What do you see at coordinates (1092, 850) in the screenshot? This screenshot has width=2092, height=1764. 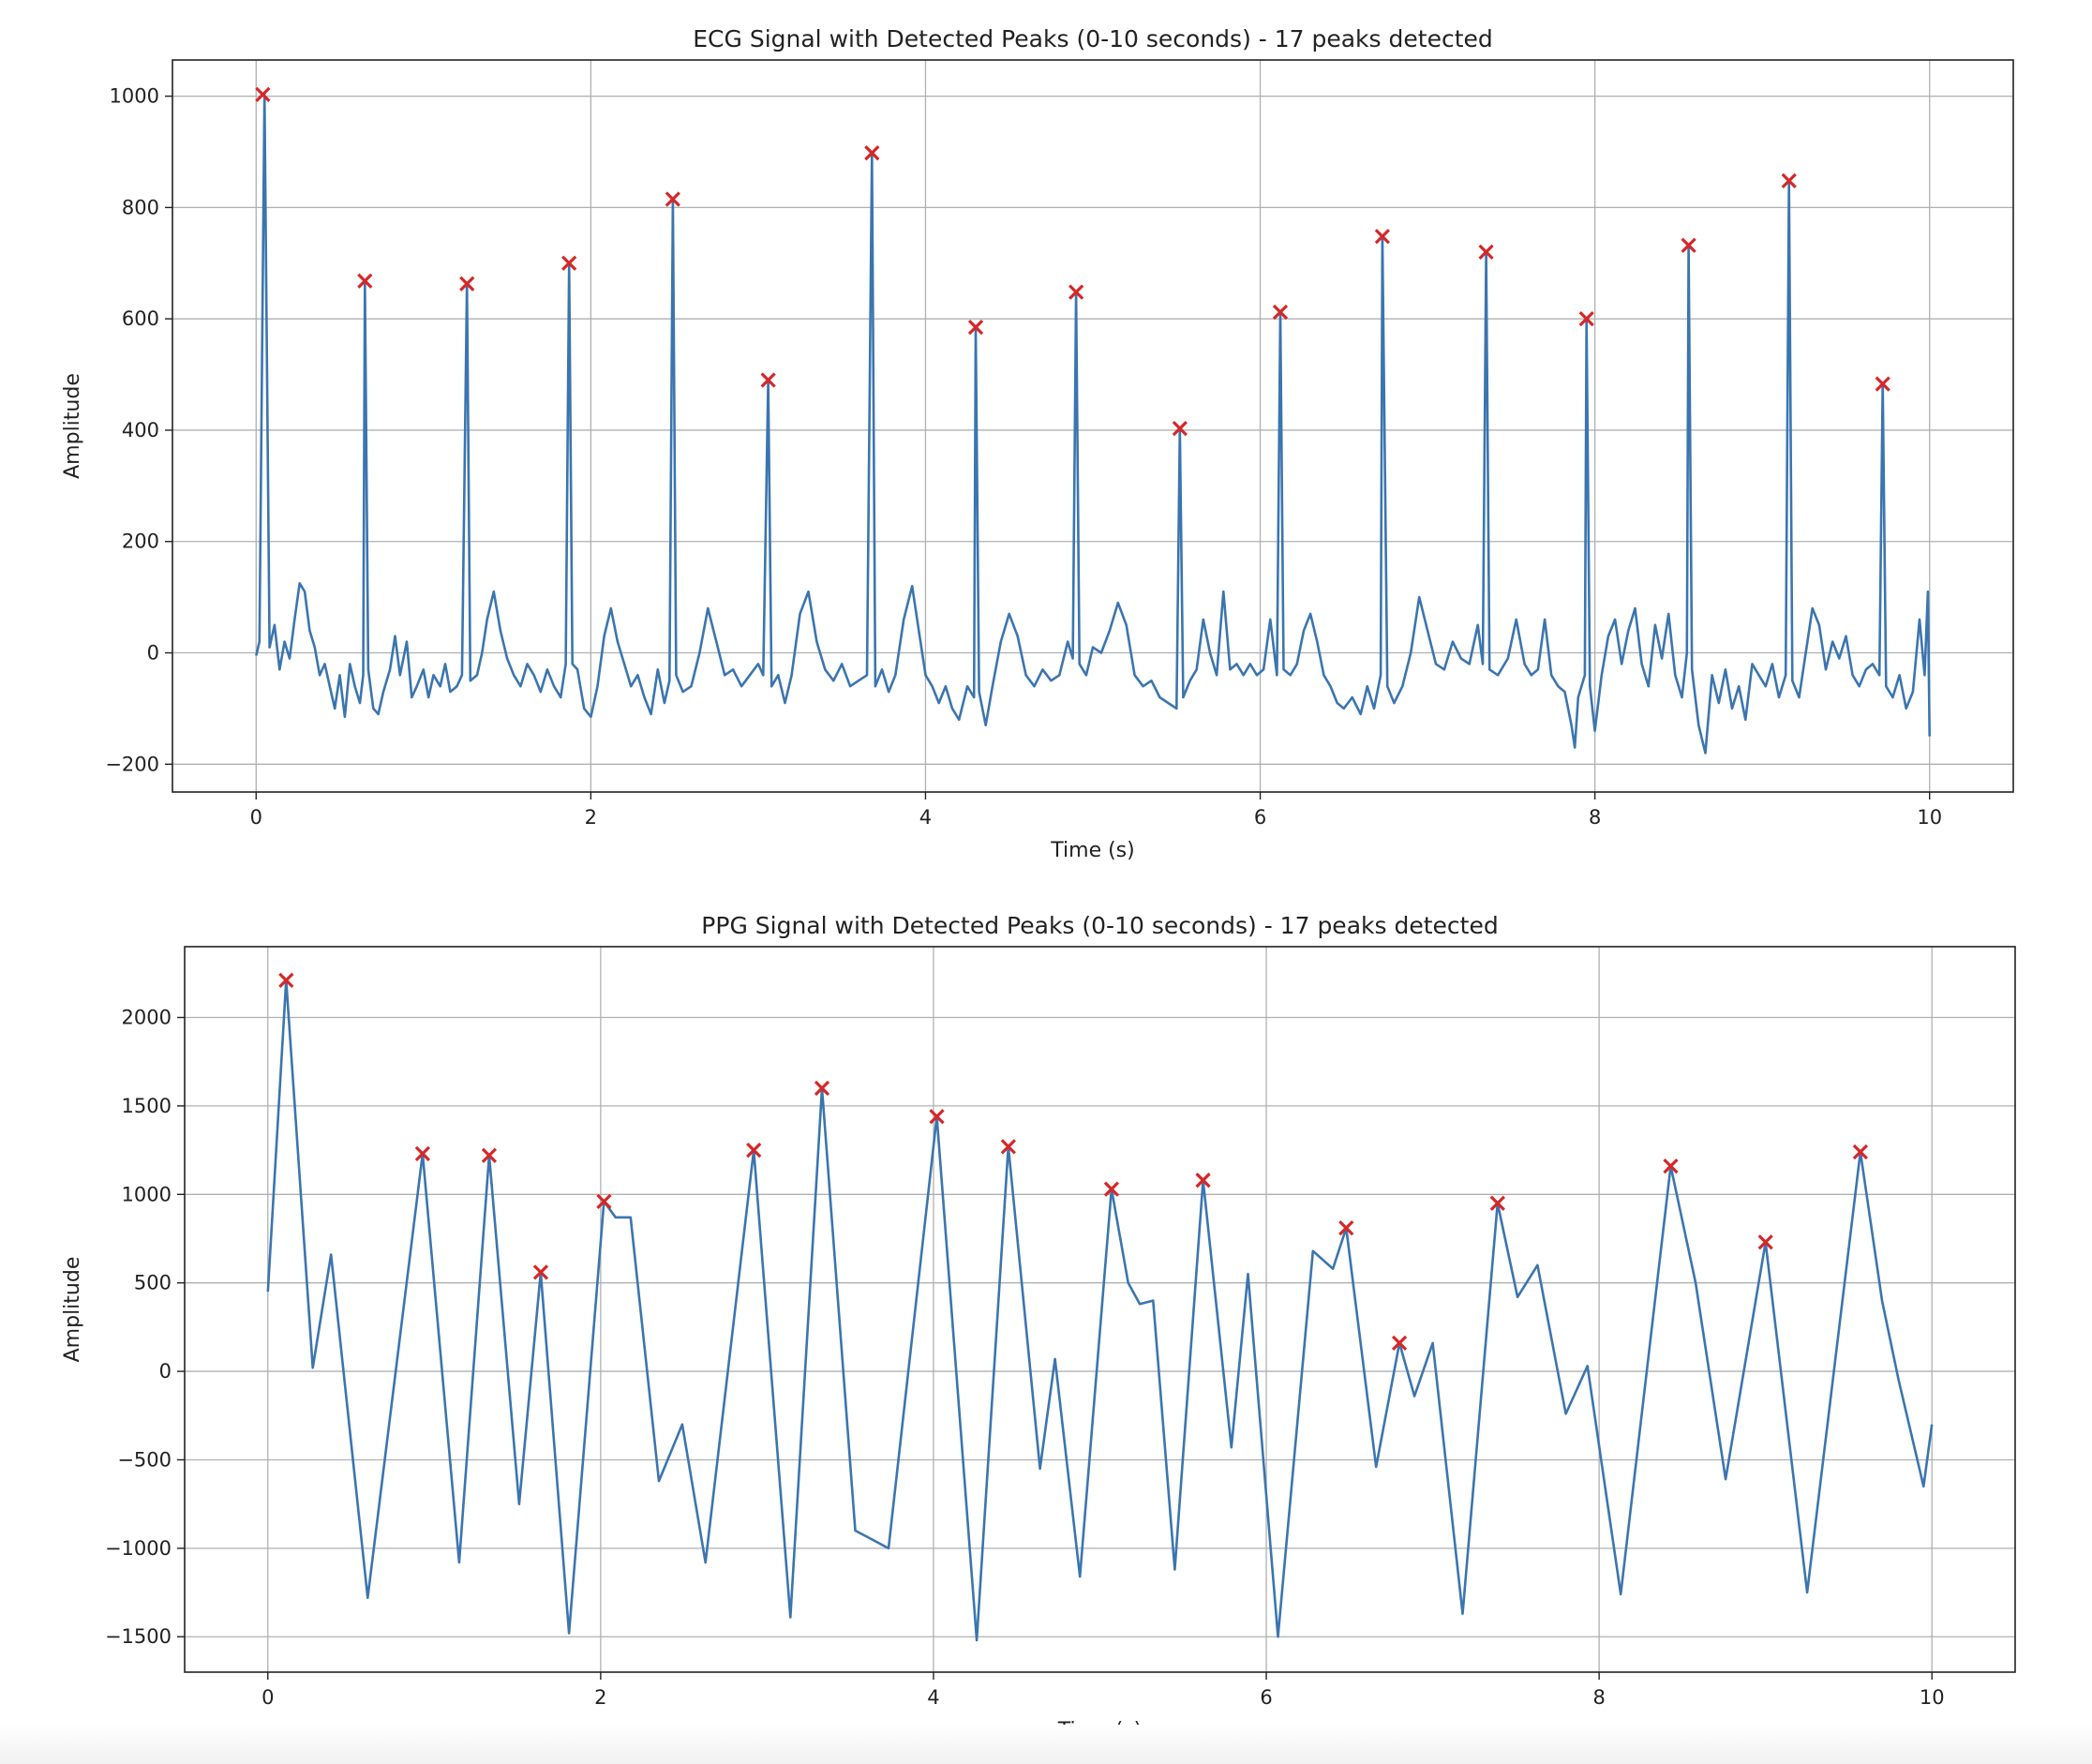 I see `ecg-x-axis-label: Time (s)` at bounding box center [1092, 850].